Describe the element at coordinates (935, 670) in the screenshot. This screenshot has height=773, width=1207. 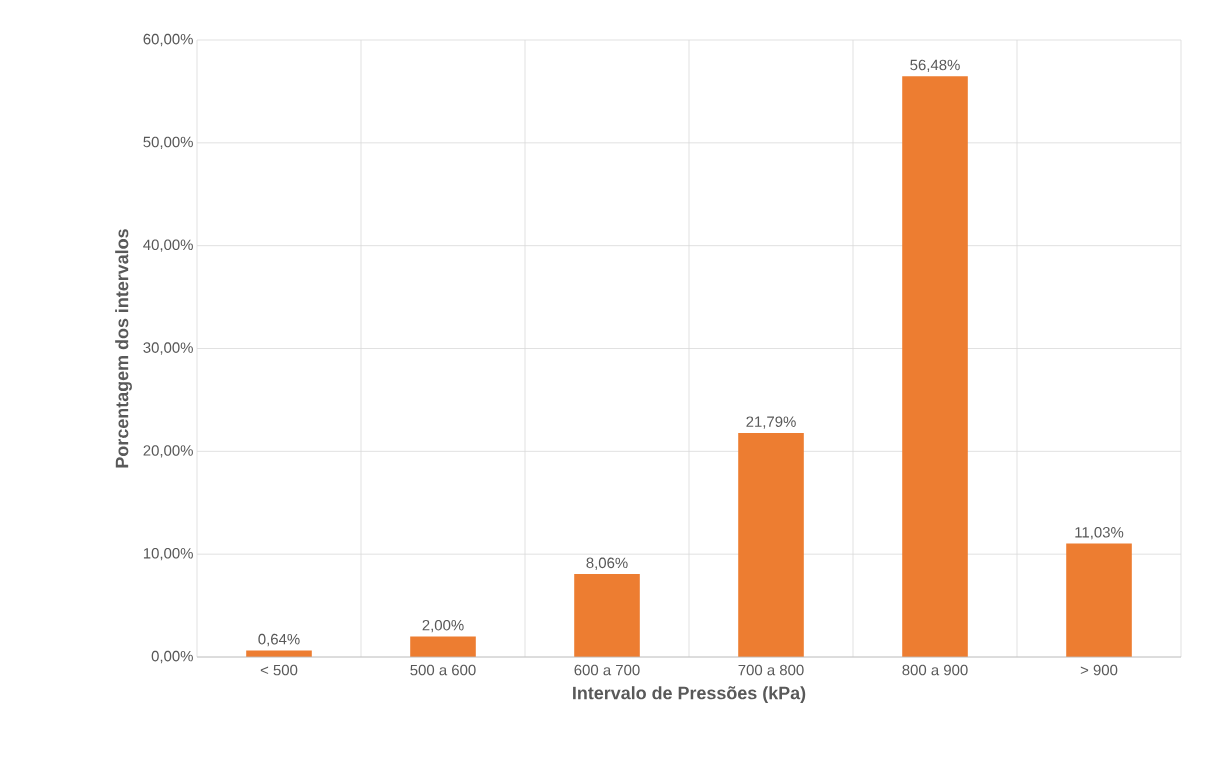
I see `x-tick-label: 800 a 900` at that location.